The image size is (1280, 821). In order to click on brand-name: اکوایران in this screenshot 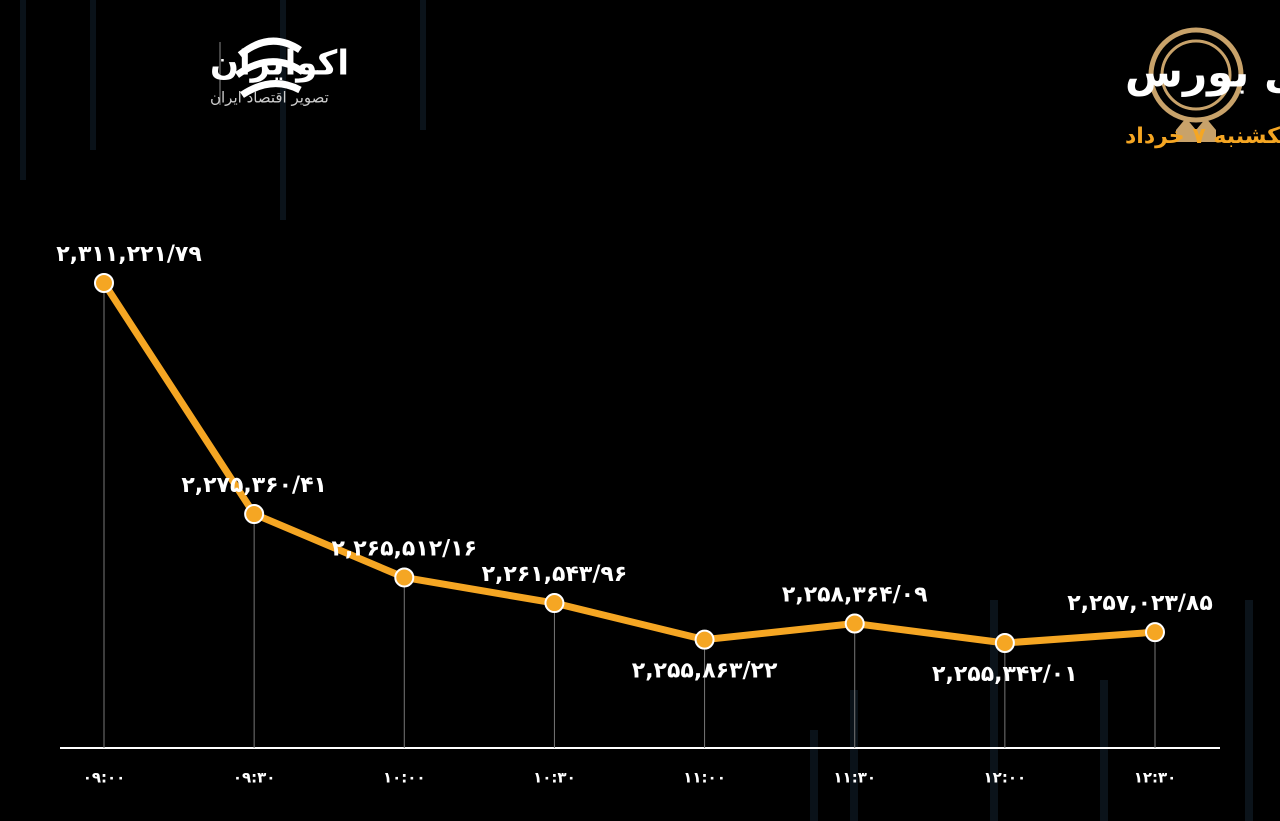, I will do `click(279, 64)`.